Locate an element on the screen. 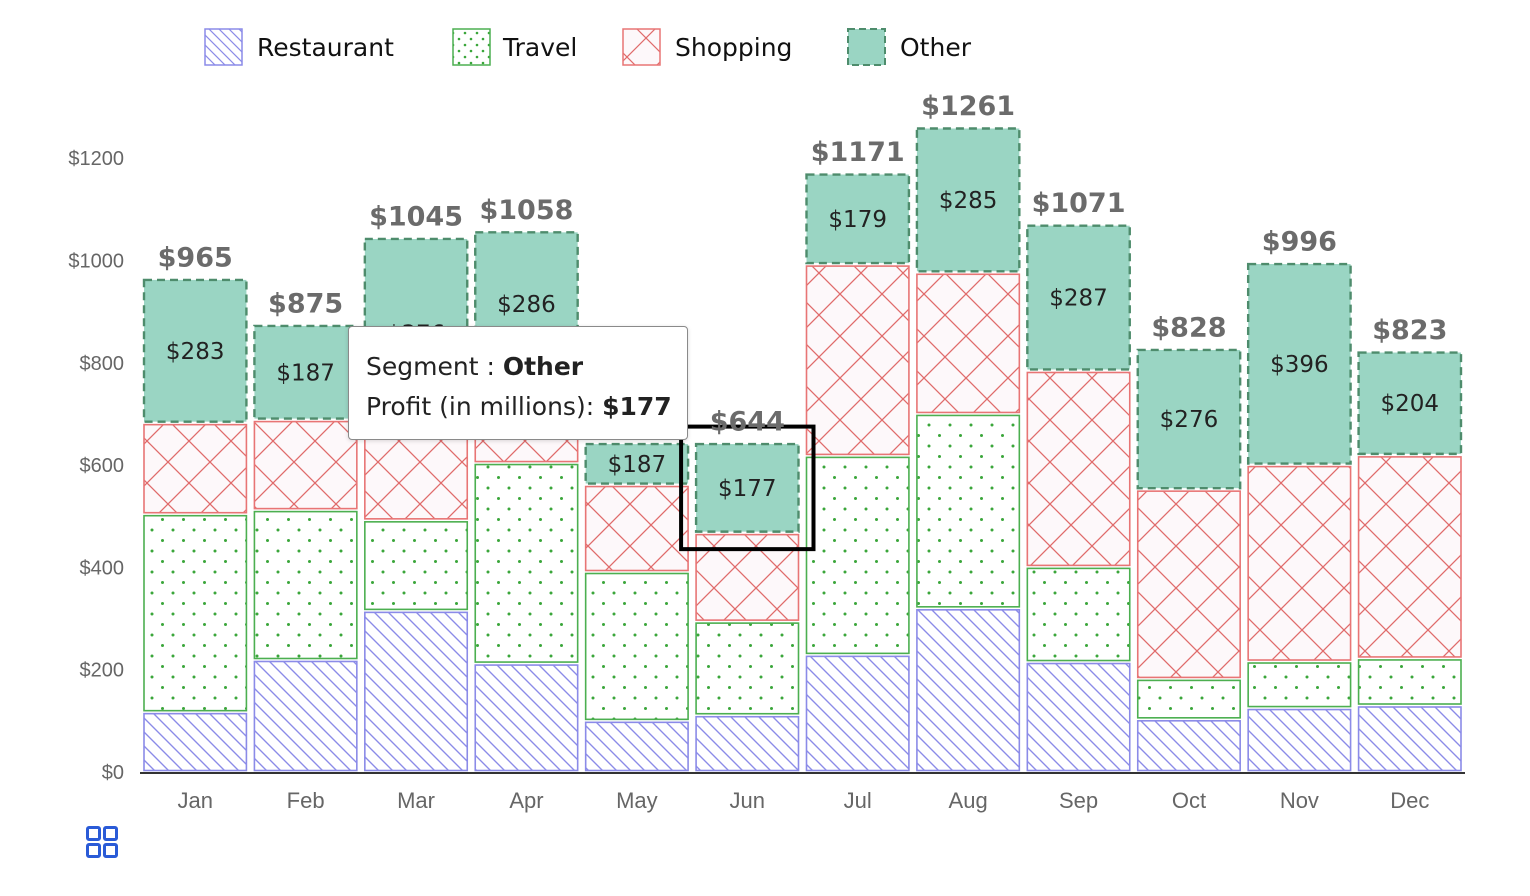  bar-segment-other-dec is located at coordinates (1410, 403).